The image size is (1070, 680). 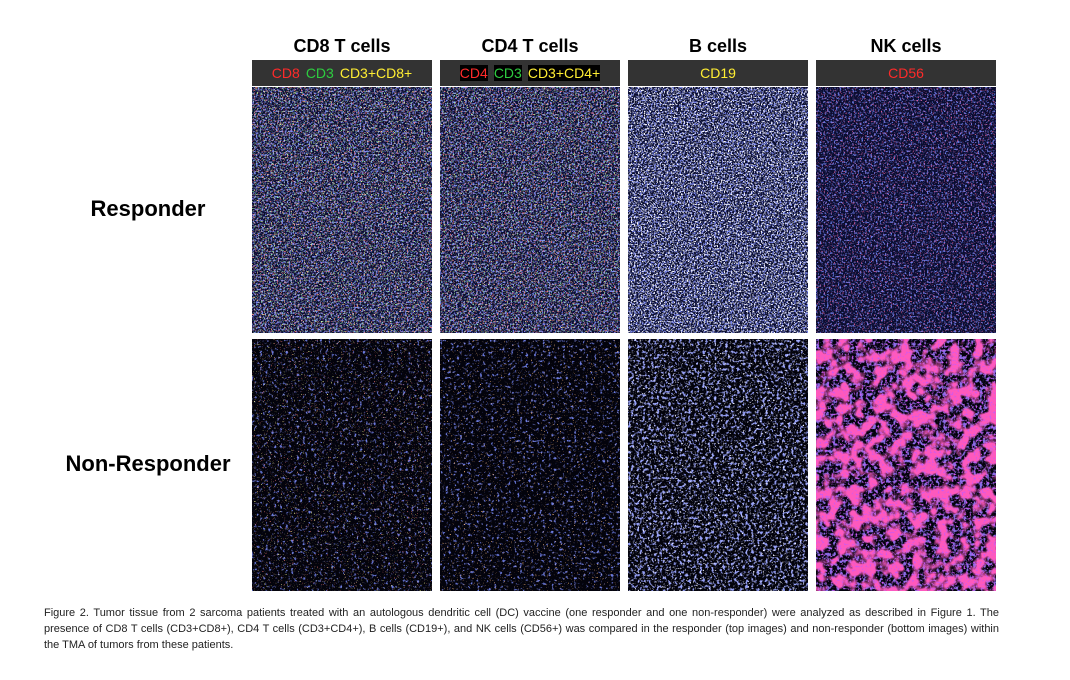 What do you see at coordinates (148, 463) in the screenshot?
I see `row-label: Non-Responder` at bounding box center [148, 463].